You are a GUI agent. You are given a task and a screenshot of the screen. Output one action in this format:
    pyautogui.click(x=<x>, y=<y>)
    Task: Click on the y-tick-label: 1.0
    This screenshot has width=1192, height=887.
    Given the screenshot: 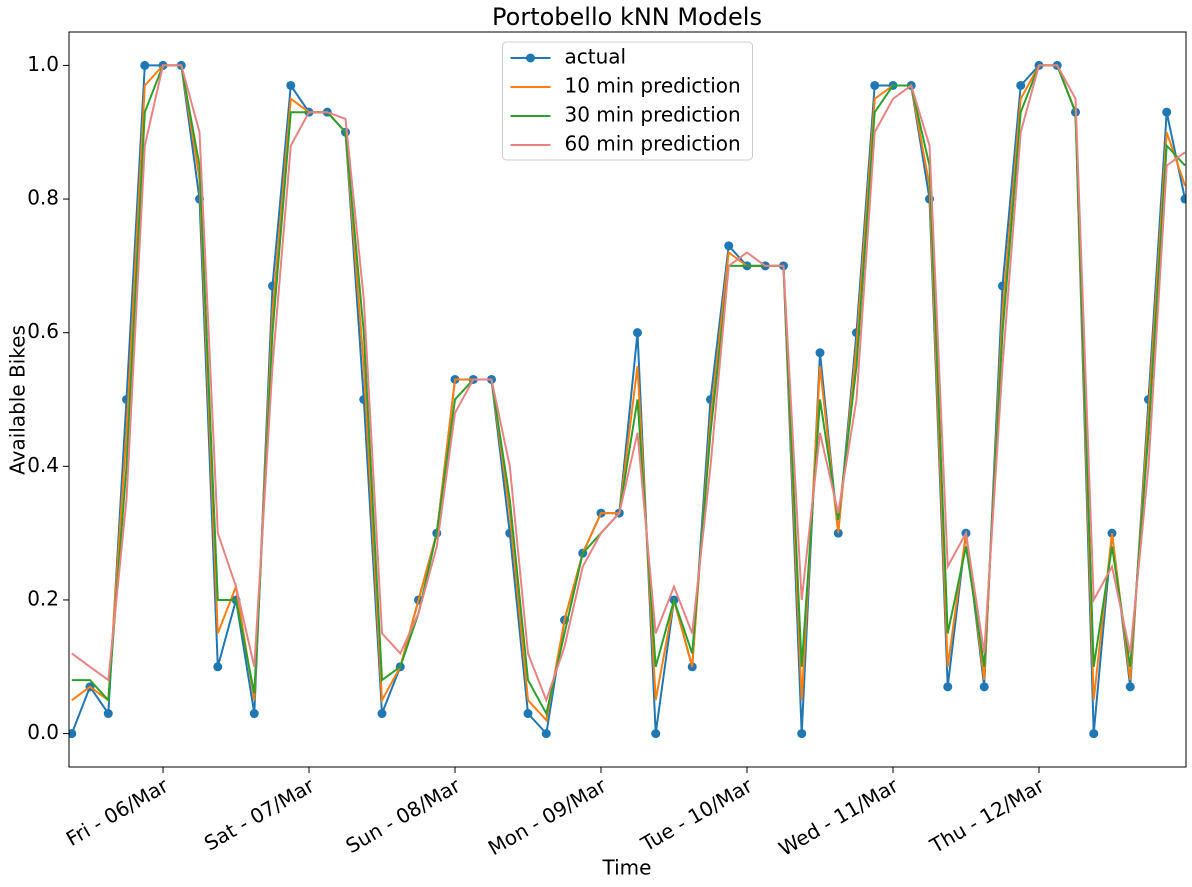 What is the action you would take?
    pyautogui.click(x=43, y=64)
    